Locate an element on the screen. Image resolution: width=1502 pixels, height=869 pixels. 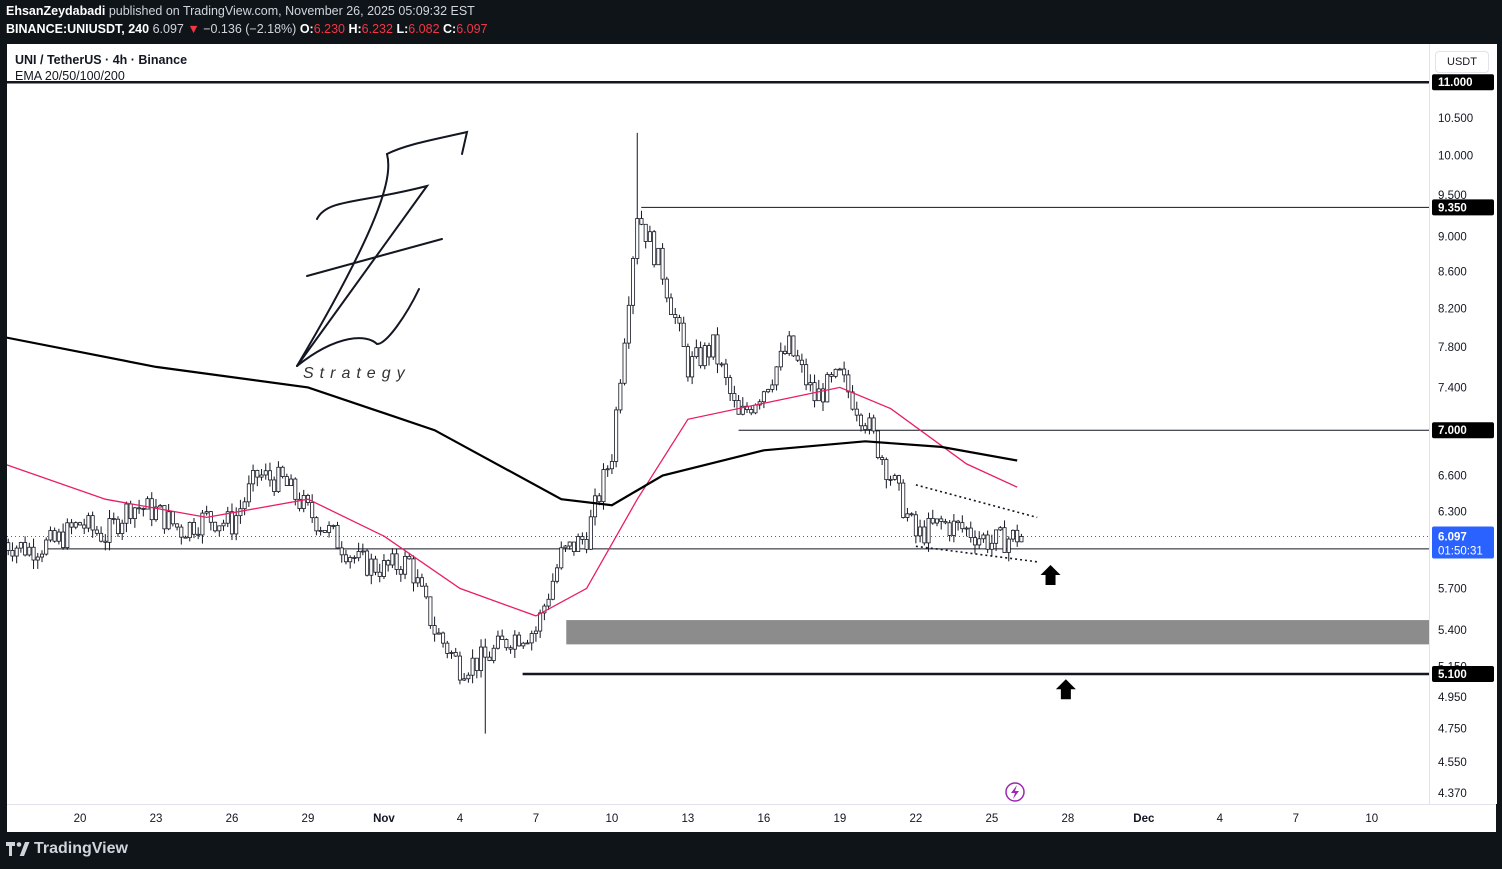
time-tick: 29 is located at coordinates (308, 819).